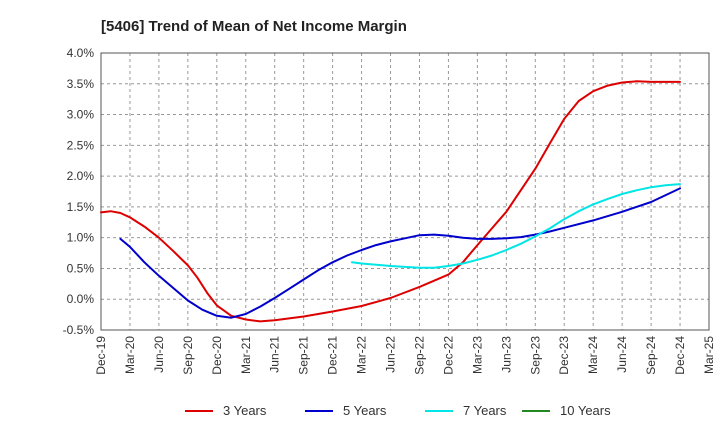 The image size is (720, 440). I want to click on x-tick-label: Mar-25, so click(709, 355).